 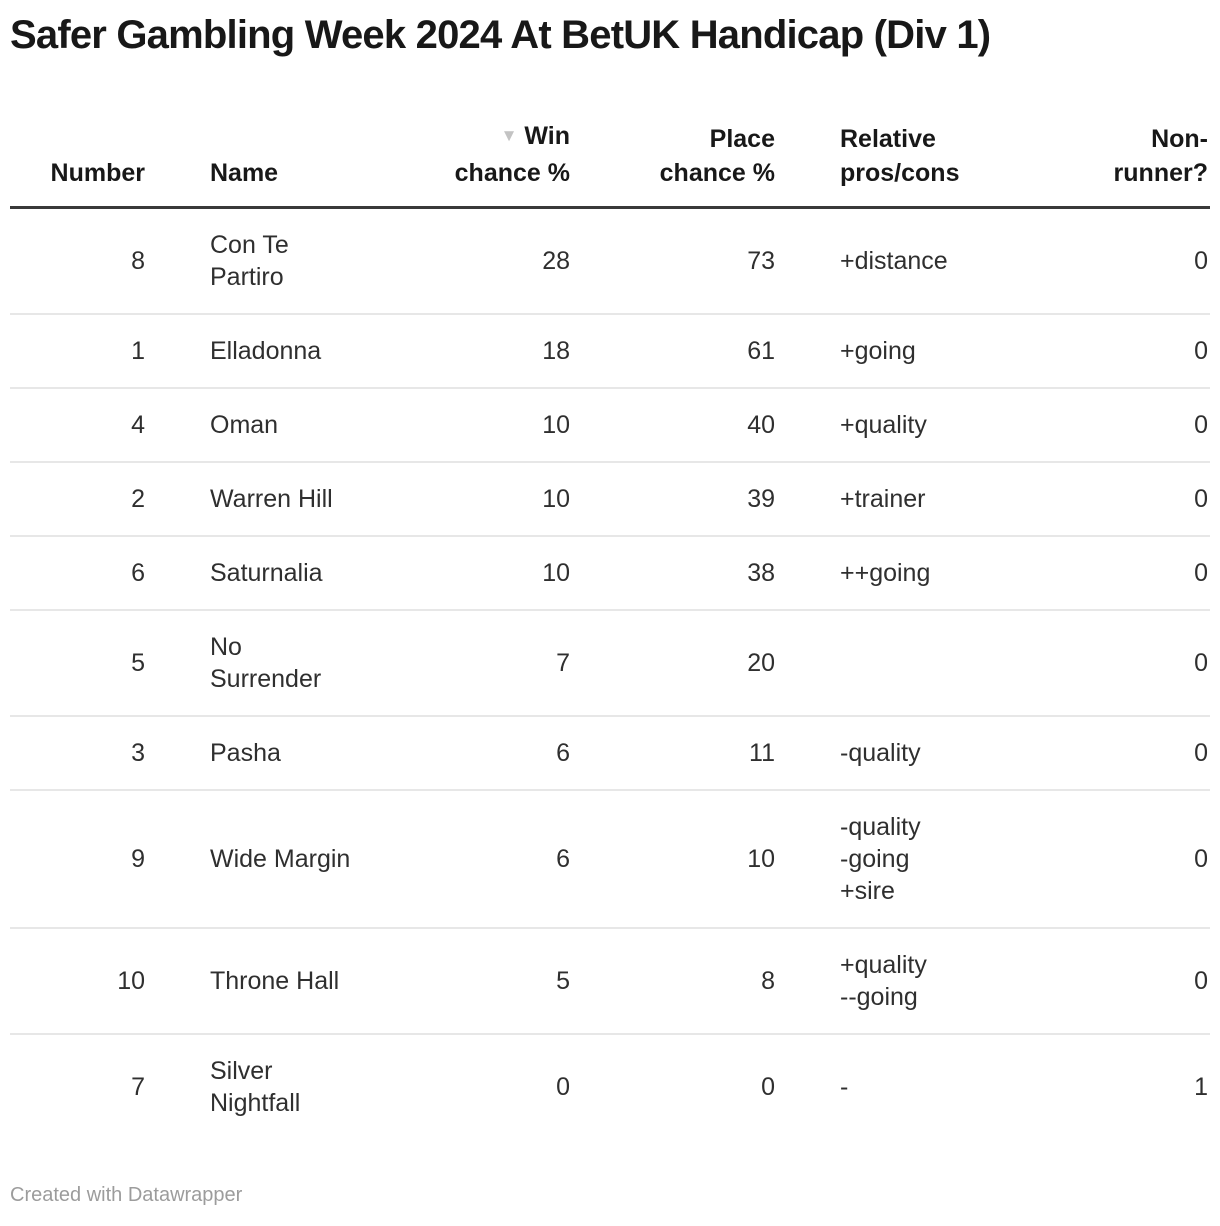 What do you see at coordinates (282, 573) in the screenshot?
I see `cell-name: Saturnalia` at bounding box center [282, 573].